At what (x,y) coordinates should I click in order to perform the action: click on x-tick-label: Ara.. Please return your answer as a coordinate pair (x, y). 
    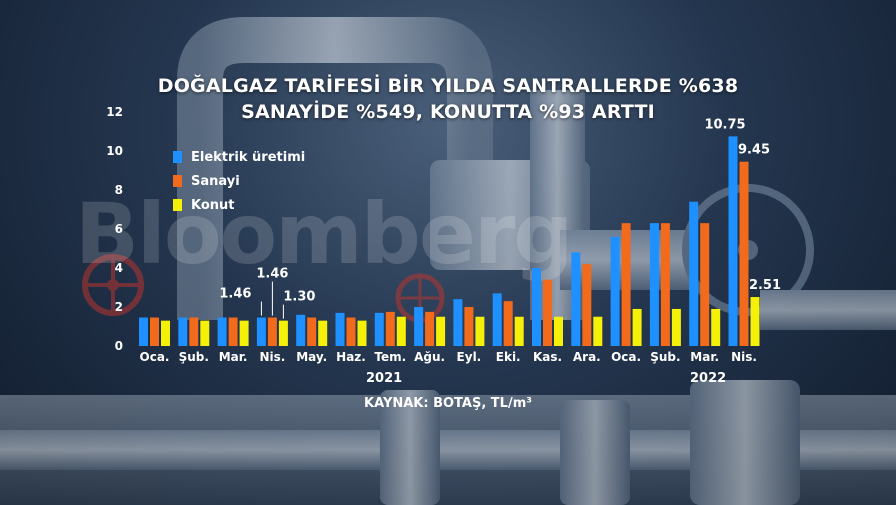
    Looking at the image, I should click on (587, 357).